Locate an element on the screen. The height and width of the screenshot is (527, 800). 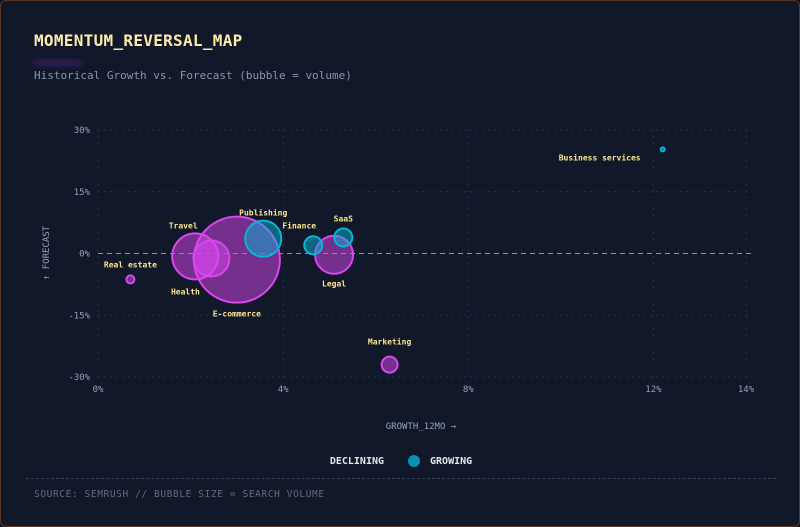
bubble-label: E-commerce is located at coordinates (237, 314).